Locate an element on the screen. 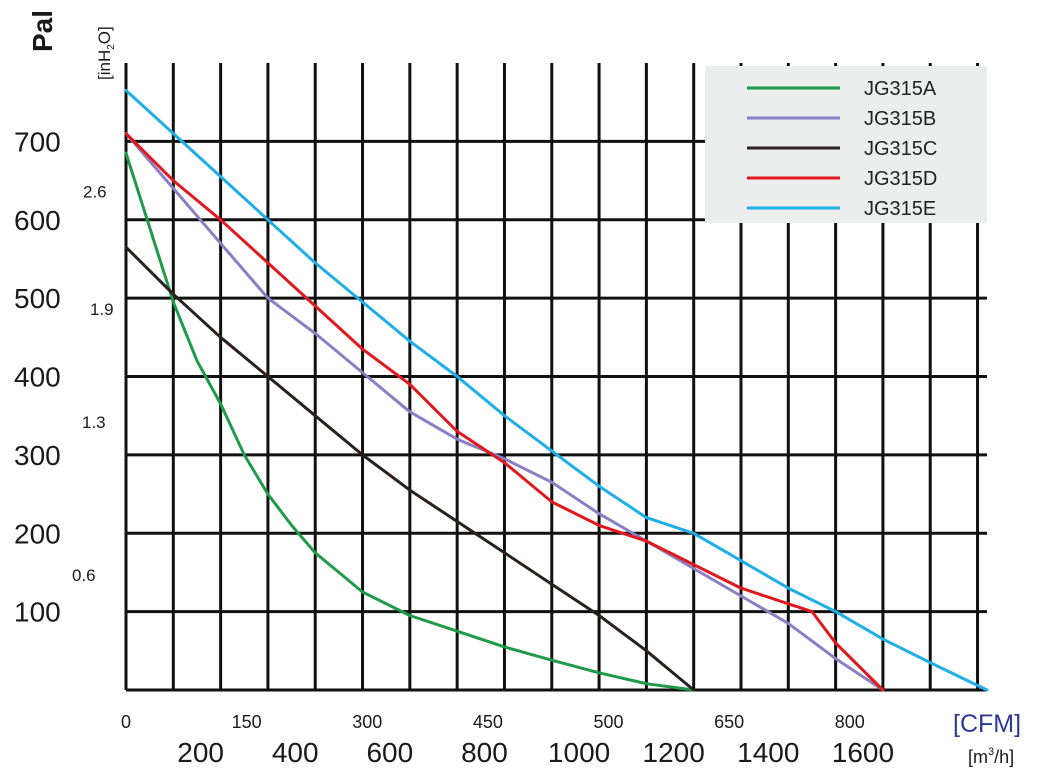  x-unit-m3h-end: /h] is located at coordinates (1004, 757).